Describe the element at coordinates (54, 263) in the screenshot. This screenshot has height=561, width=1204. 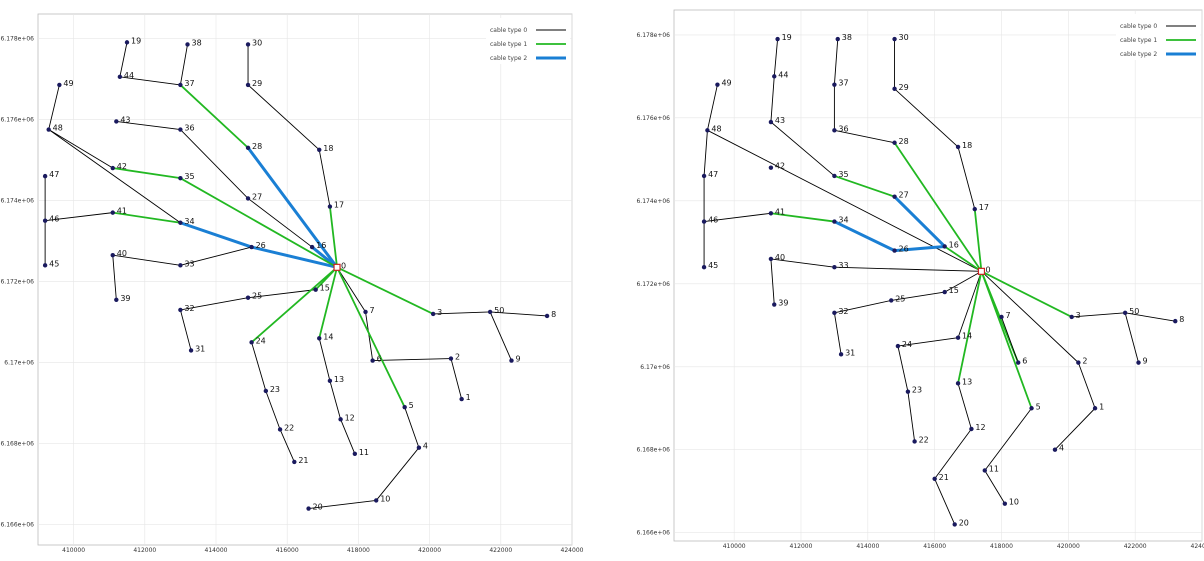
I see `node-label-45: 45` at that location.